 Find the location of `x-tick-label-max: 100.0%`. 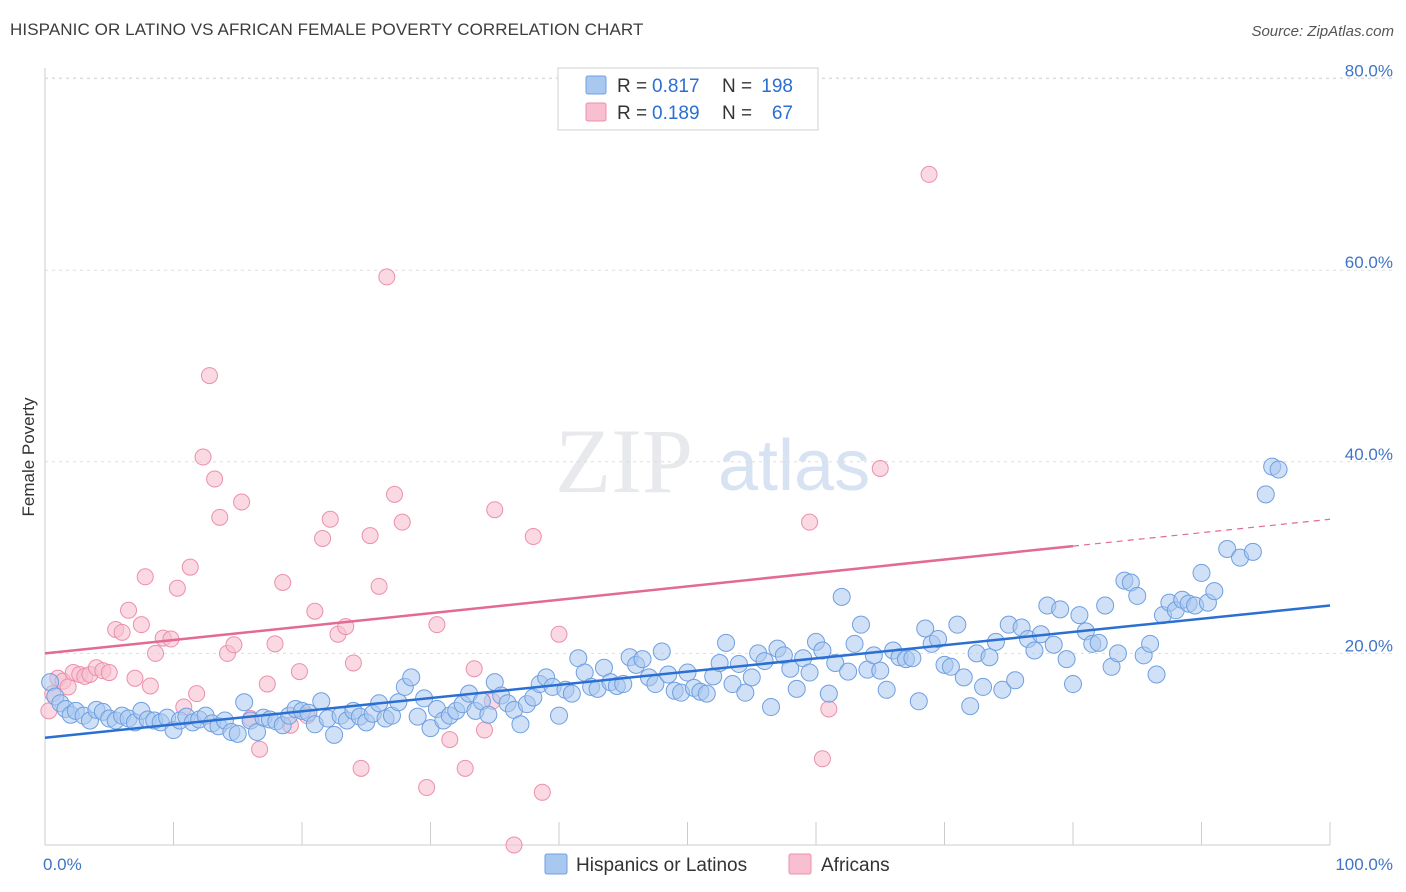

x-tick-label-max: 100.0% is located at coordinates (1364, 864).